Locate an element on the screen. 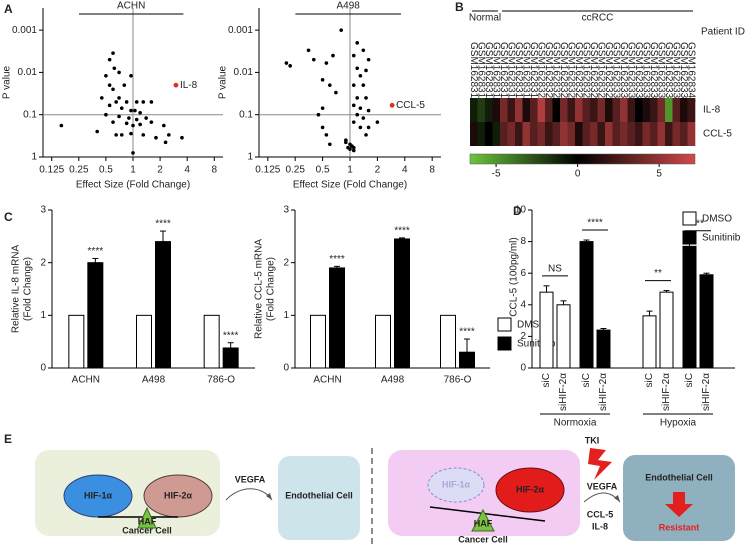  y-tick-label: 3 is located at coordinates (43, 210).